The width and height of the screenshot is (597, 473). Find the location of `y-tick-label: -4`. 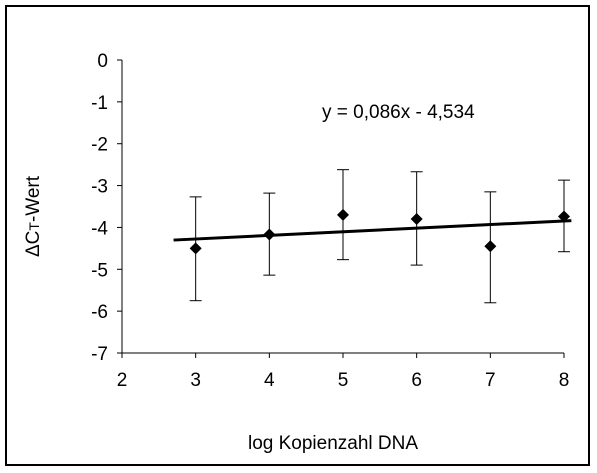

y-tick-label: -4 is located at coordinates (99, 228).